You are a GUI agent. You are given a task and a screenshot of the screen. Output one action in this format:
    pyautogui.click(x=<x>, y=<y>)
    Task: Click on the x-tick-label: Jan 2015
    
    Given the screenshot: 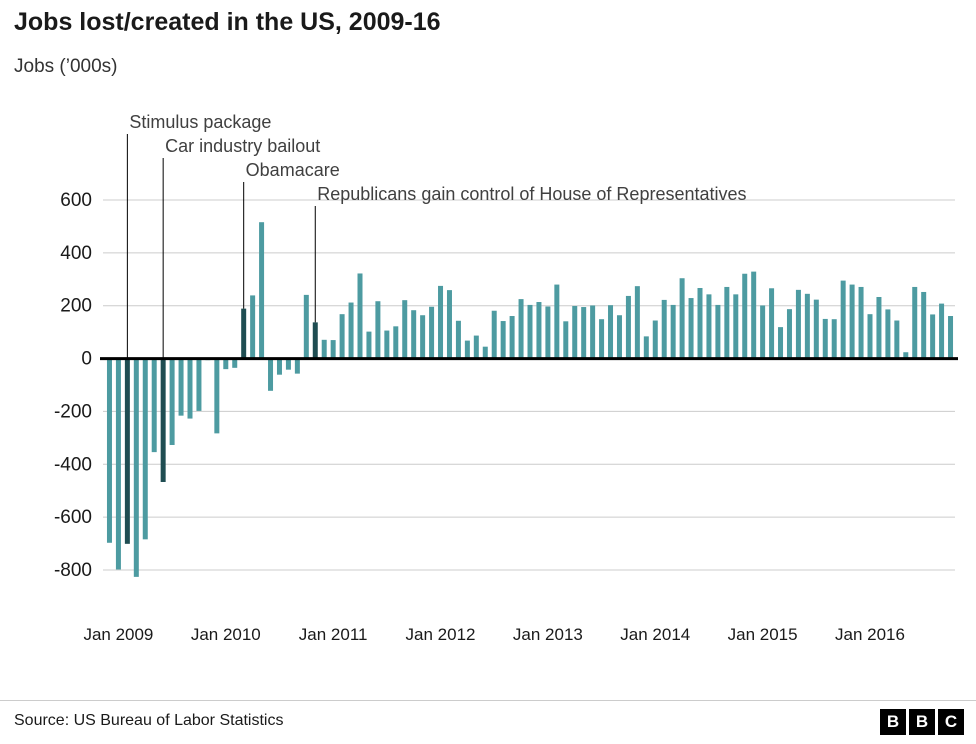 What is the action you would take?
    pyautogui.click(x=763, y=634)
    